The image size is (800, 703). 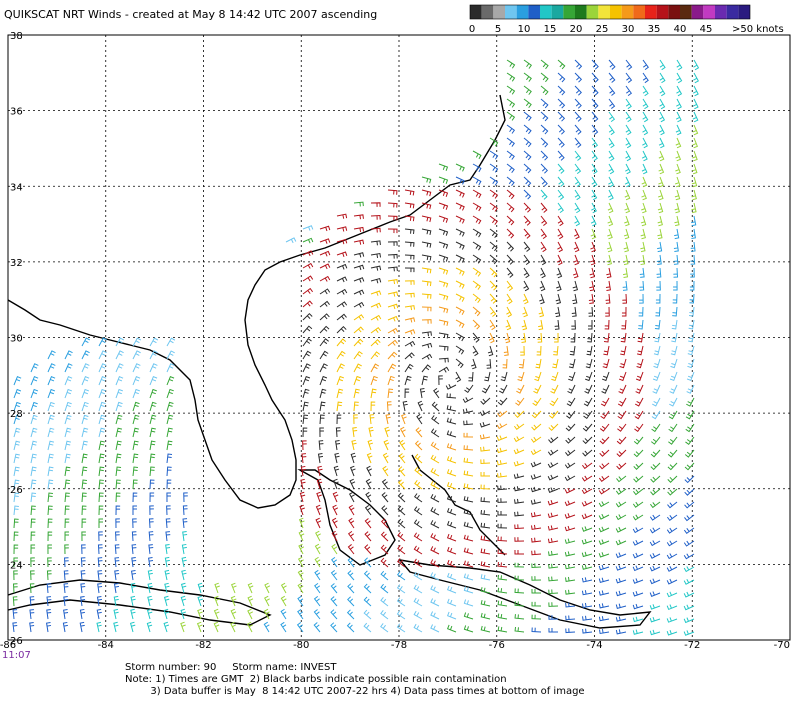 I want to click on lat-label: 34, so click(x=16, y=187).